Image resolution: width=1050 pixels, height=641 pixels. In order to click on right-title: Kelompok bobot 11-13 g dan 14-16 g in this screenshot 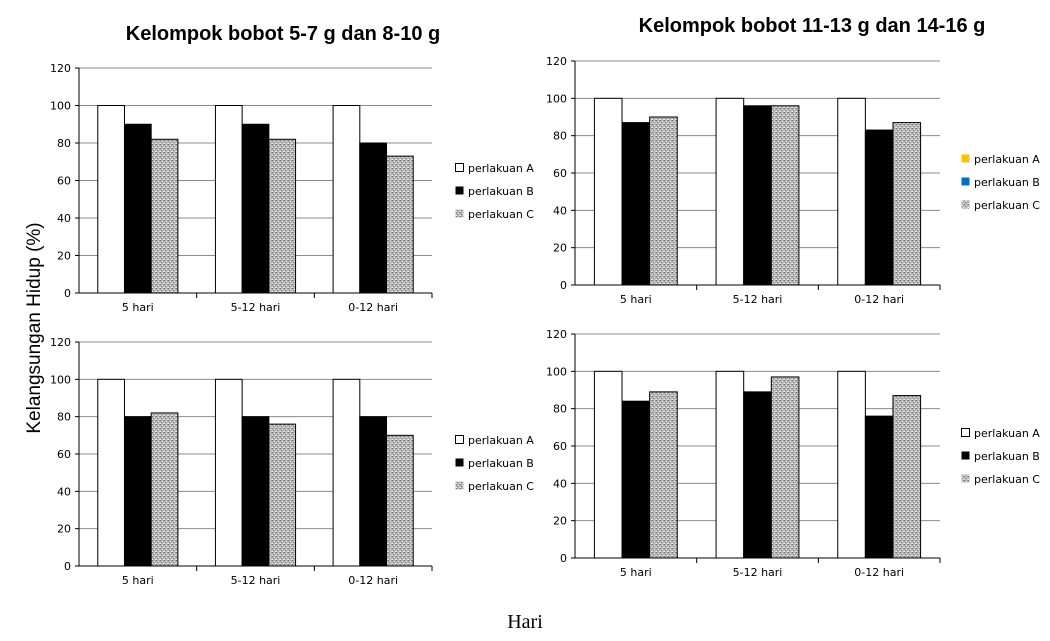, I will do `click(812, 26)`.